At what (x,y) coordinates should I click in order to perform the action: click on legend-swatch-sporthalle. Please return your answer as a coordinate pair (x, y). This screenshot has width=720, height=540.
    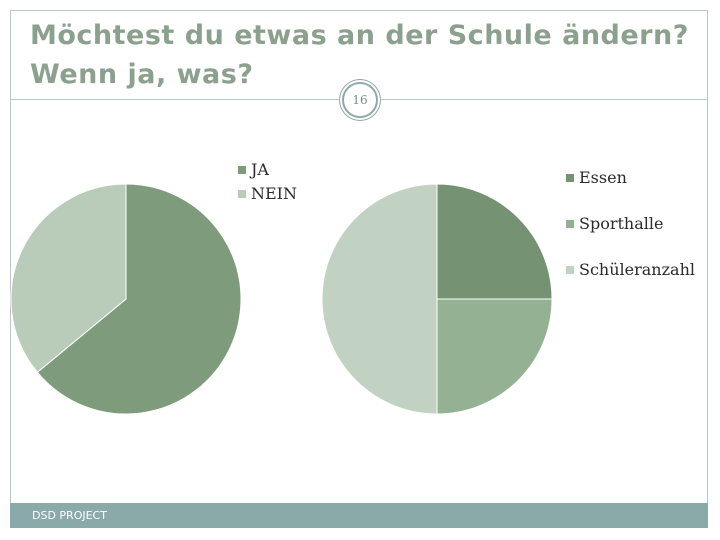
    Looking at the image, I should click on (570, 224).